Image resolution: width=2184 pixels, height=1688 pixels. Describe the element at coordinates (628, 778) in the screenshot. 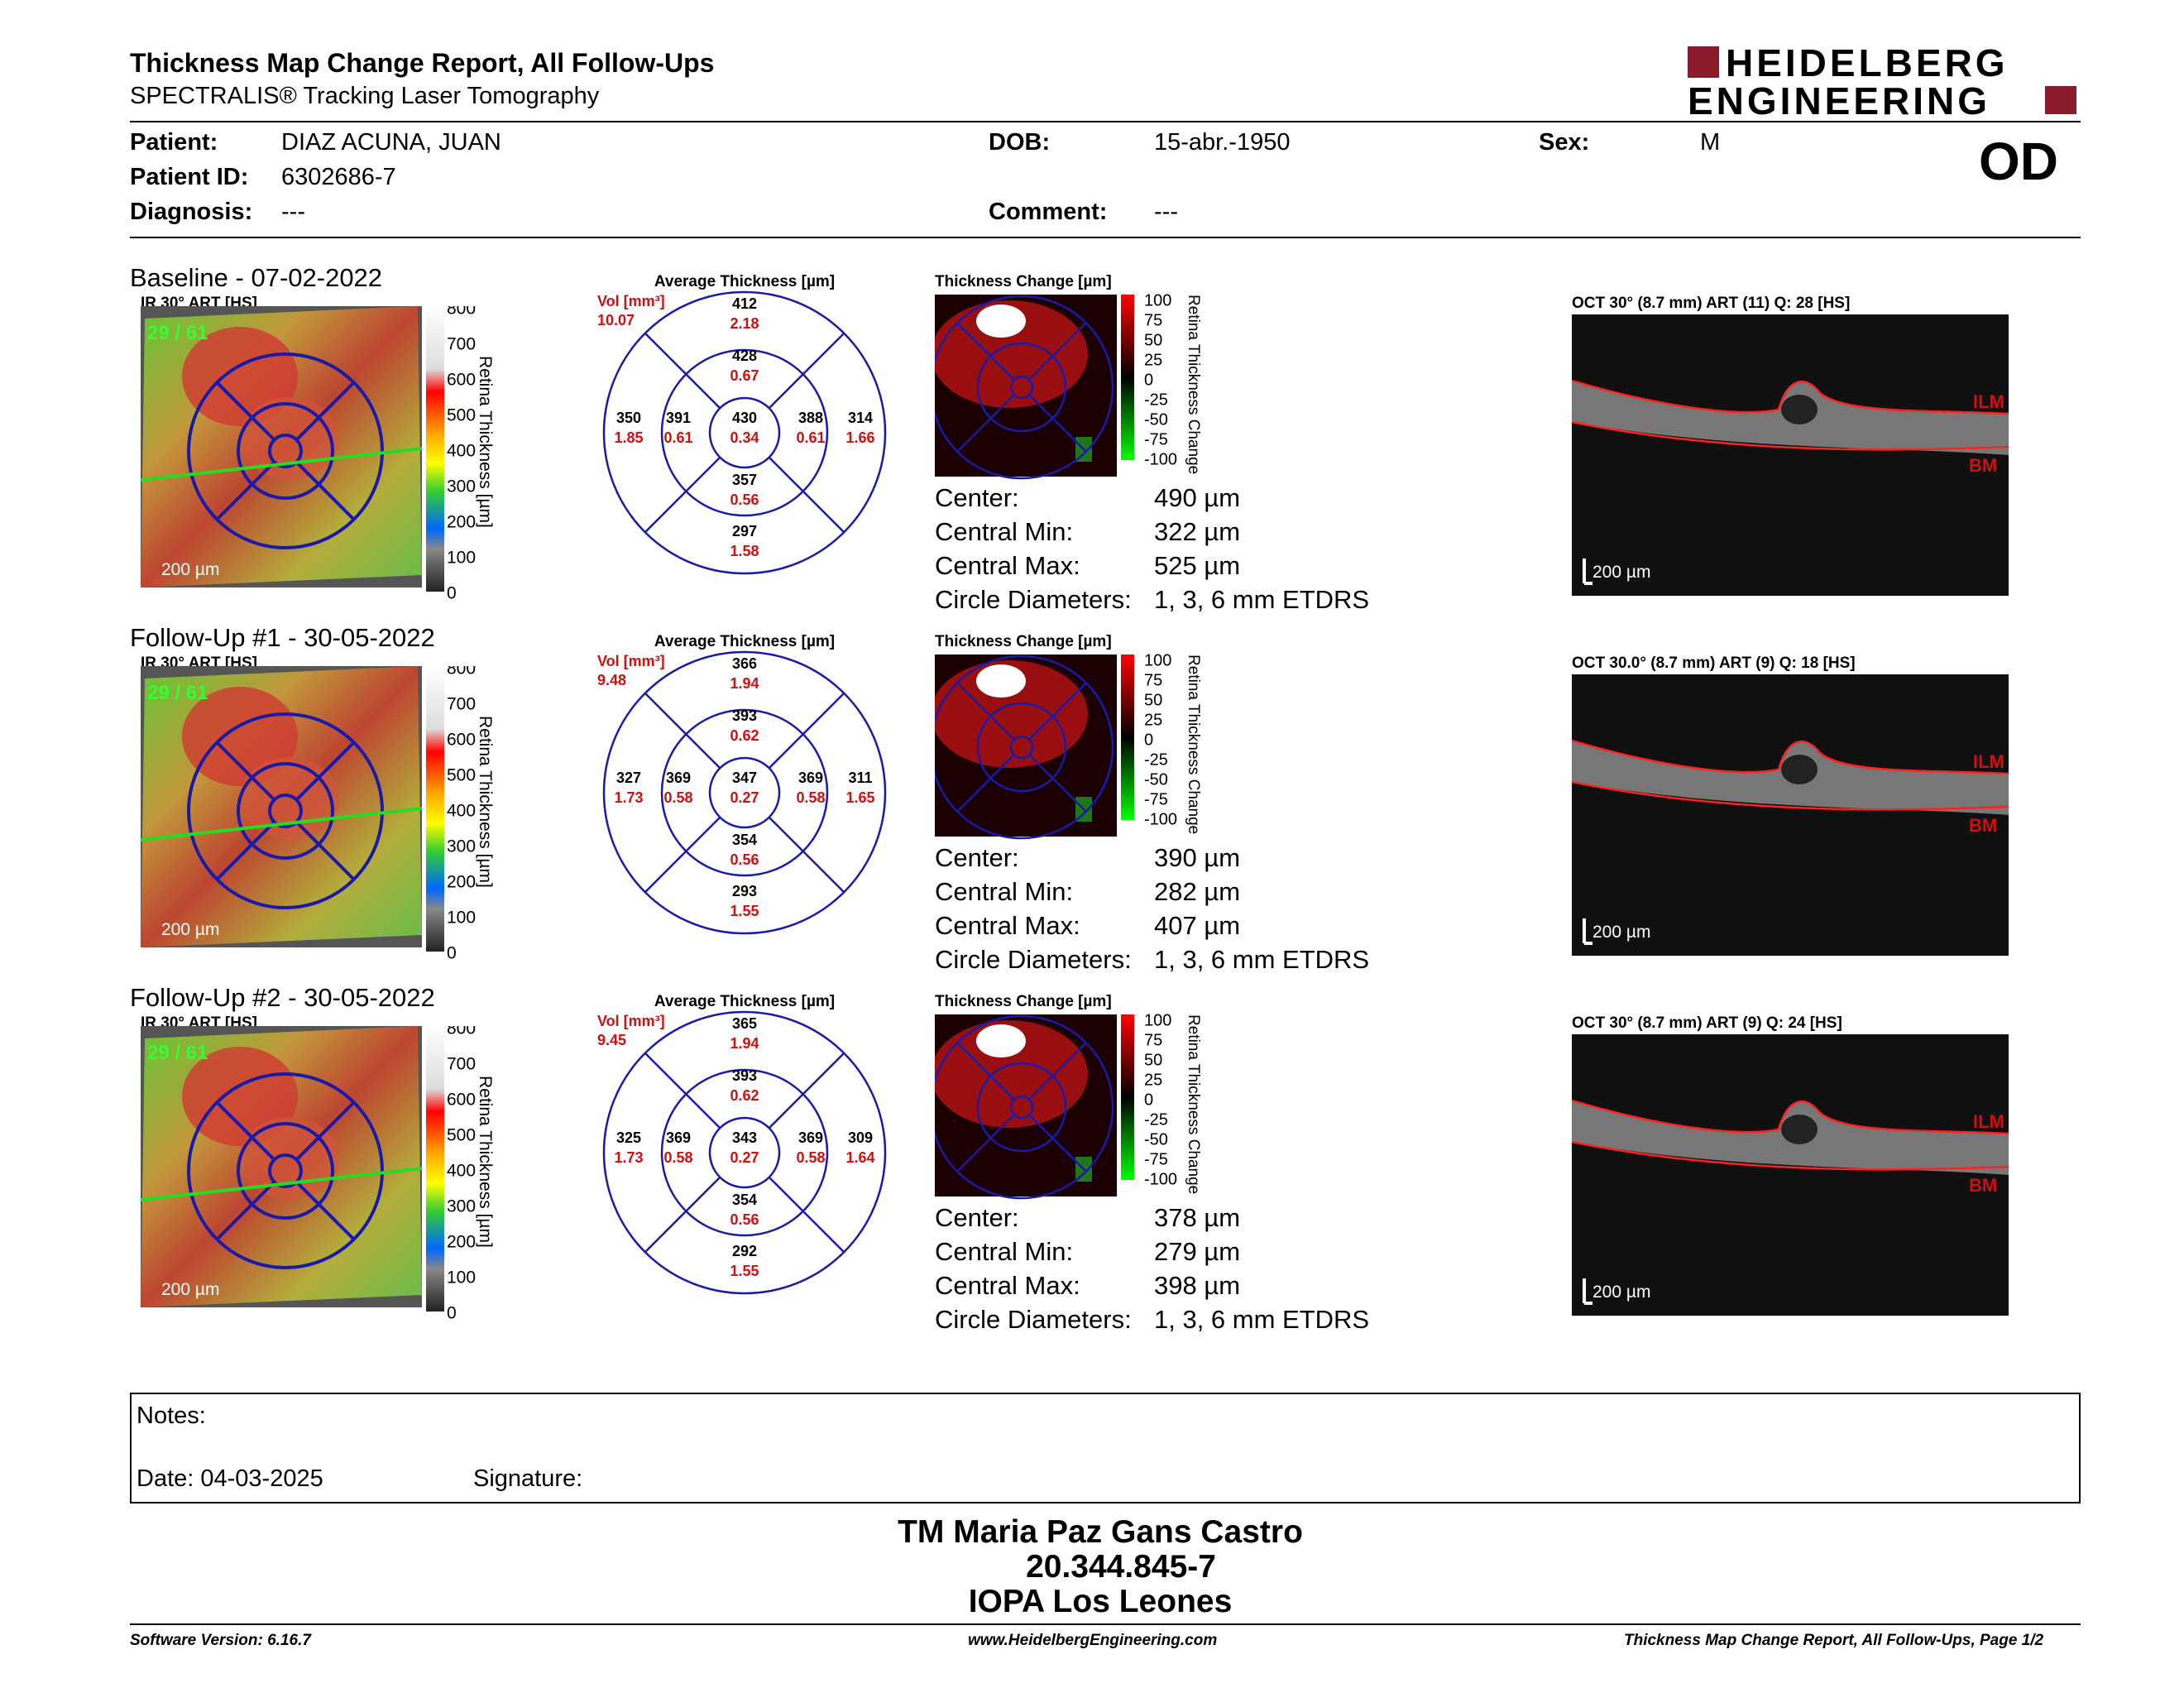

I see `sector-outer-left-thickness: 327` at that location.